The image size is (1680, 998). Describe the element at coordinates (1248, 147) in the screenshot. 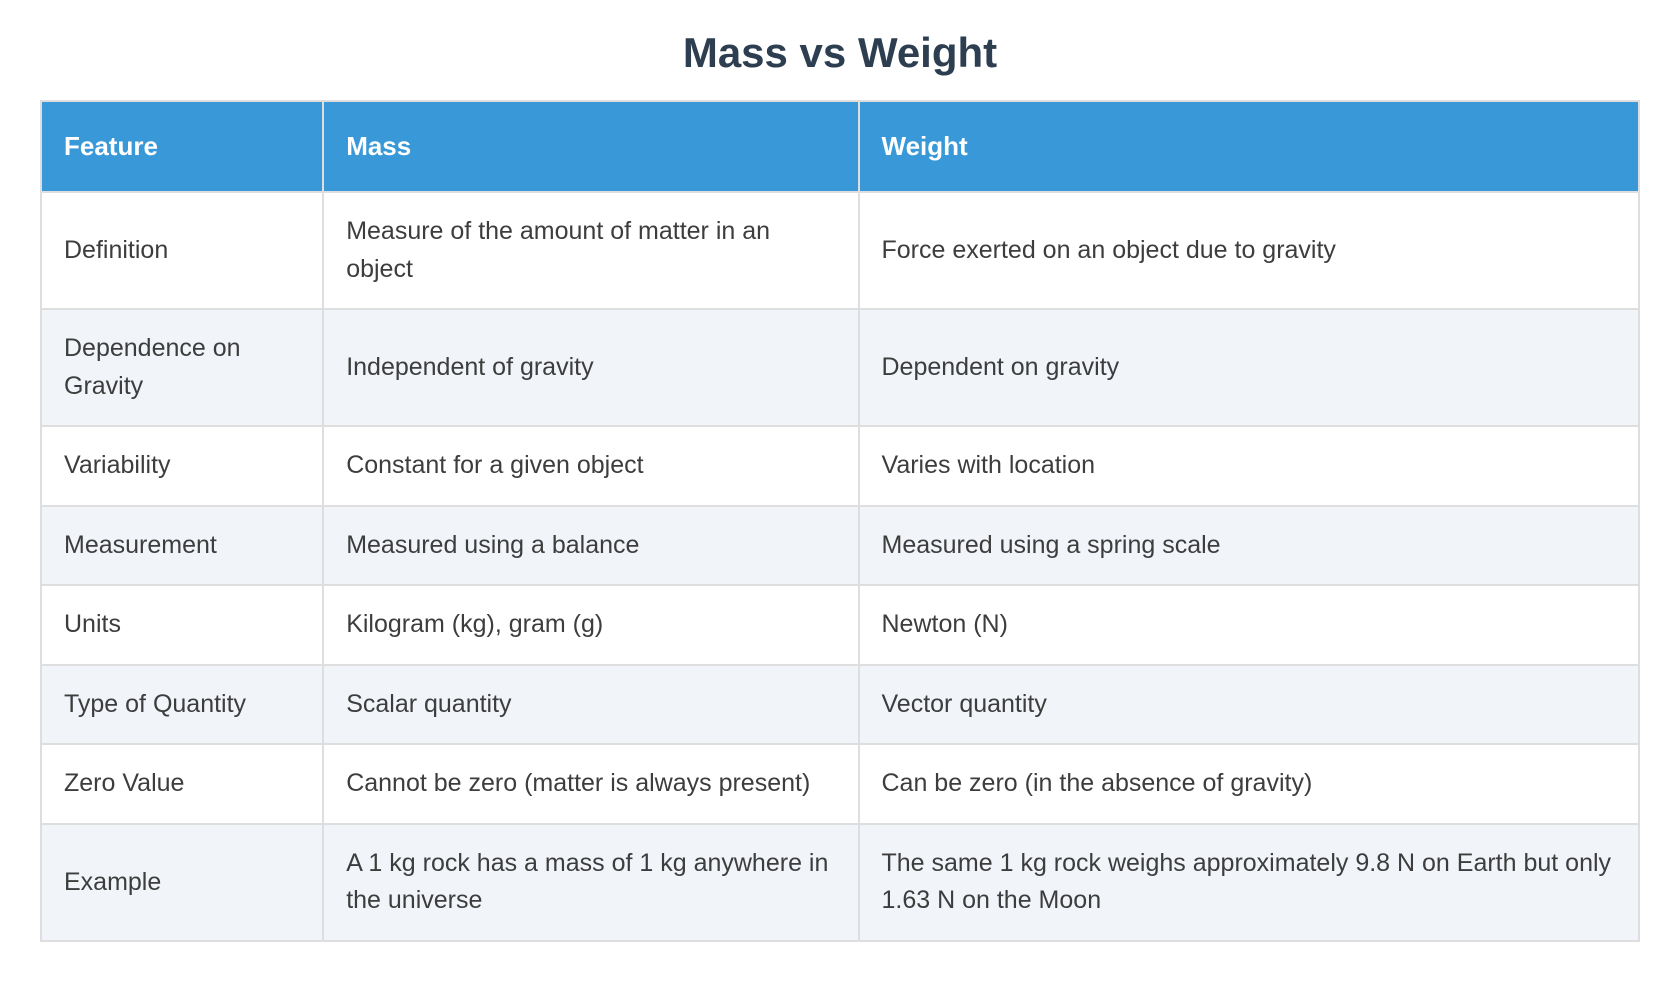

I see `column-header-weight: Weight` at that location.